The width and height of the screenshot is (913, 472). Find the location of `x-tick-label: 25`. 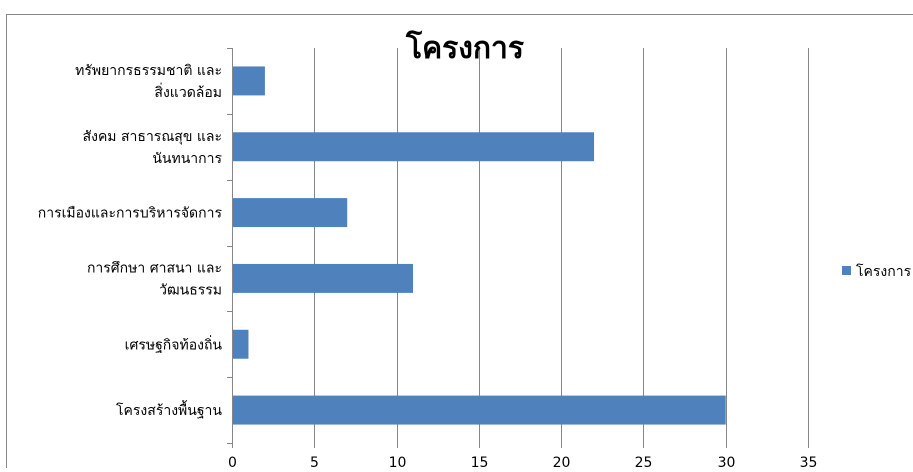

x-tick-label: 25 is located at coordinates (644, 461).